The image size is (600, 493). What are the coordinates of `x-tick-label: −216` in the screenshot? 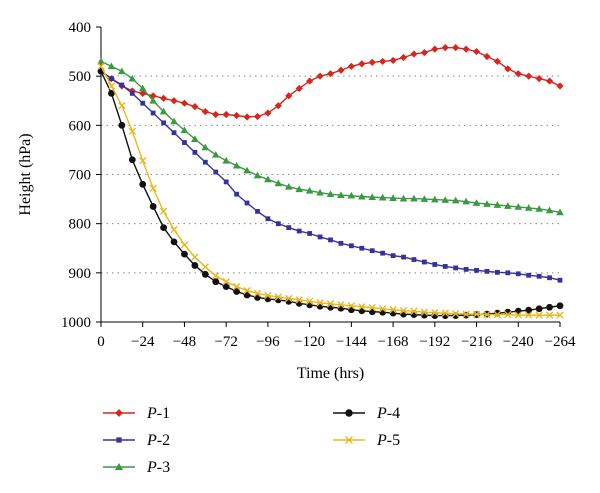 It's located at (476, 342).